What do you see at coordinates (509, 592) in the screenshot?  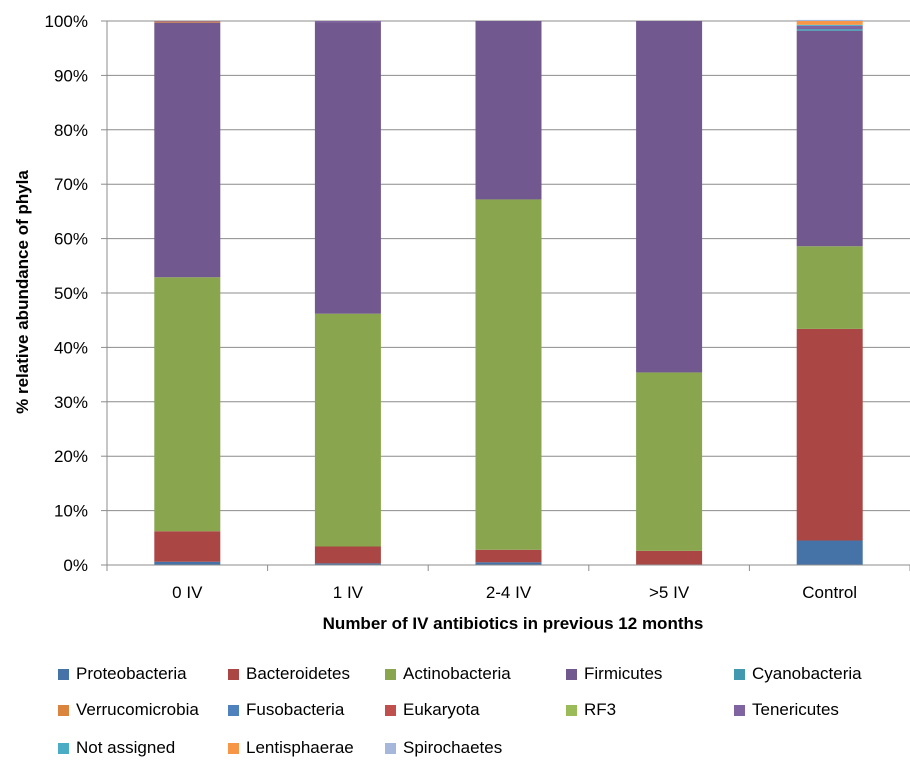 I see `x-tick-label: 2-4 IV` at bounding box center [509, 592].